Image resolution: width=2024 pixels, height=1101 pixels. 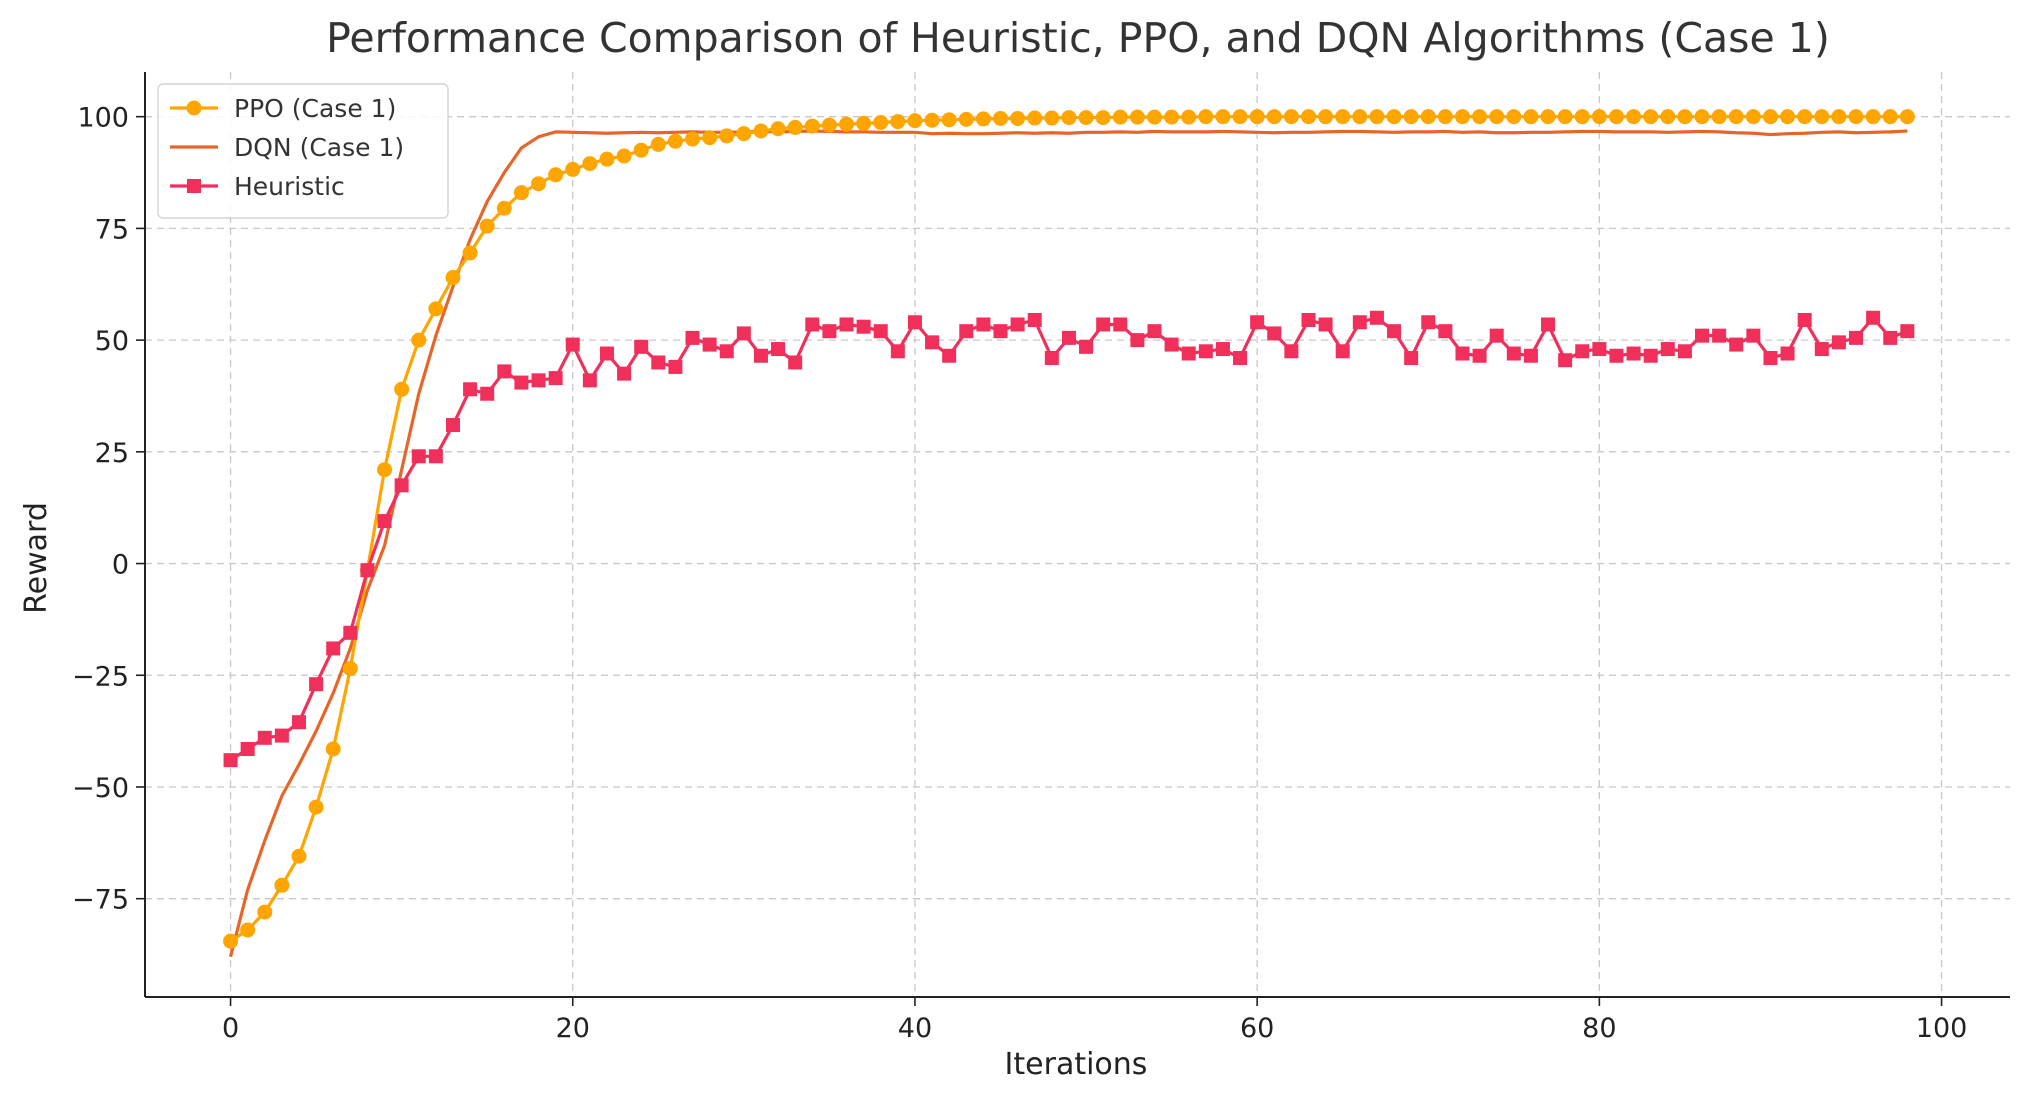 What do you see at coordinates (112, 341) in the screenshot?
I see `y-tick-label: 50` at bounding box center [112, 341].